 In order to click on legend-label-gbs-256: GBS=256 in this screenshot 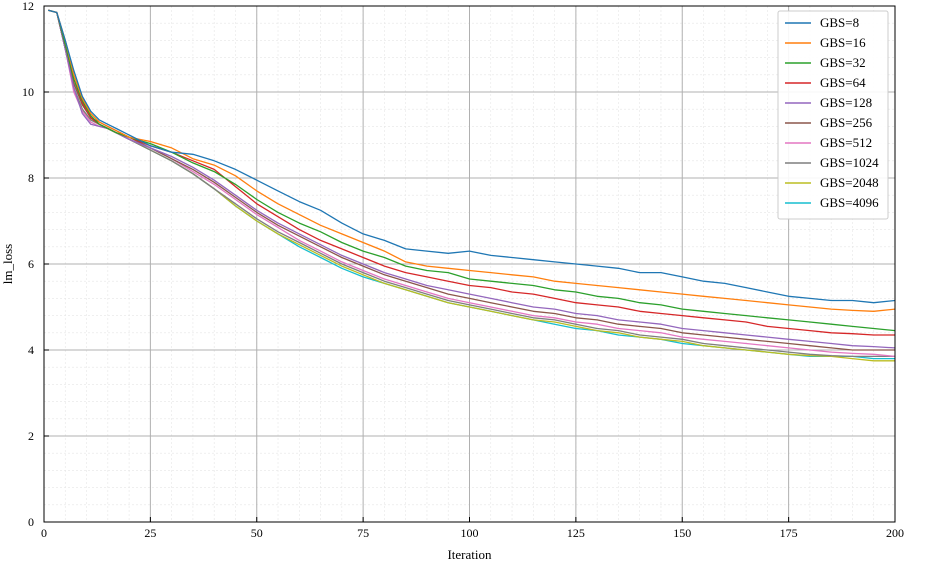, I will do `click(846, 122)`.